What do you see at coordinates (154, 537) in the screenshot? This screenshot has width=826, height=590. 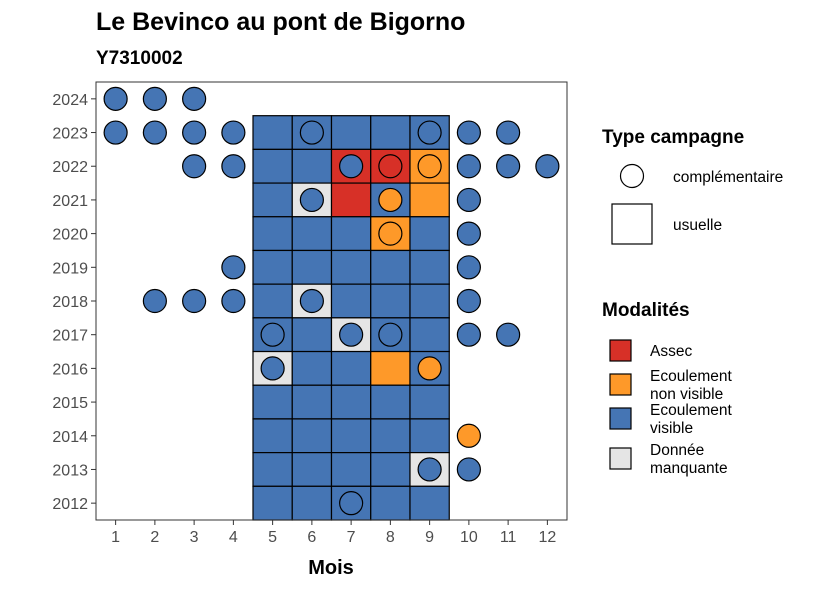 I see `x-tick-label-2: 2` at bounding box center [154, 537].